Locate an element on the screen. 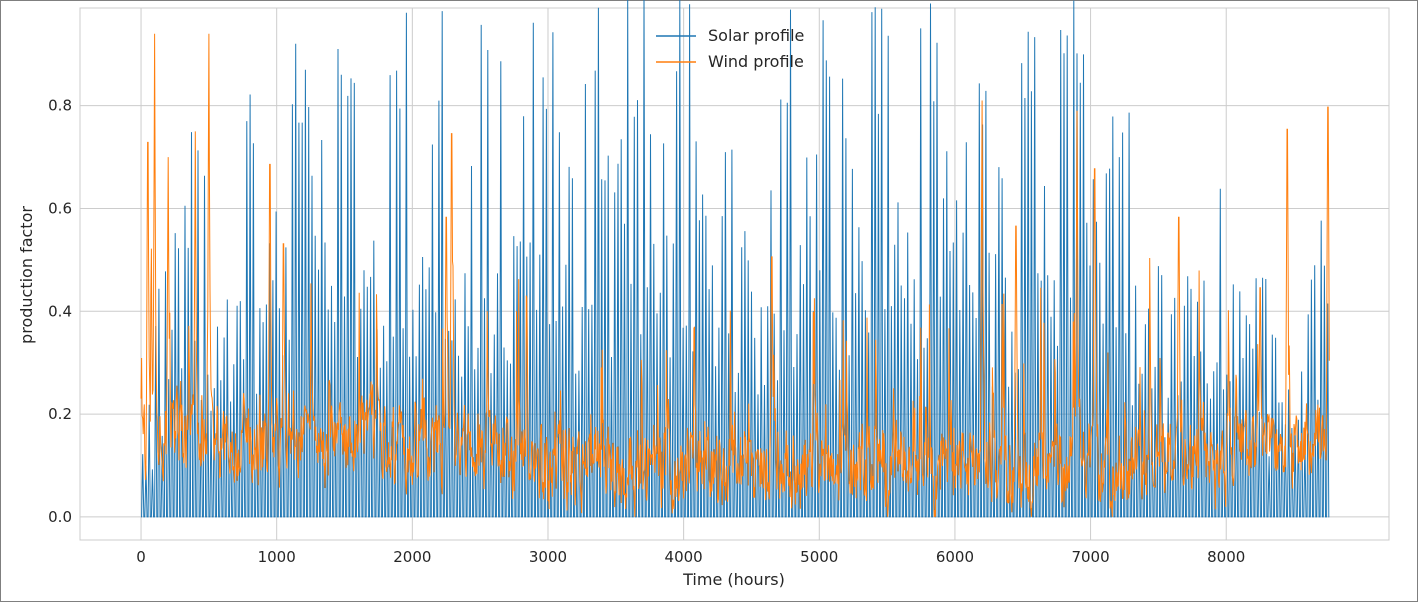 The width and height of the screenshot is (1418, 602). x-tick-label: 5000 is located at coordinates (819, 557).